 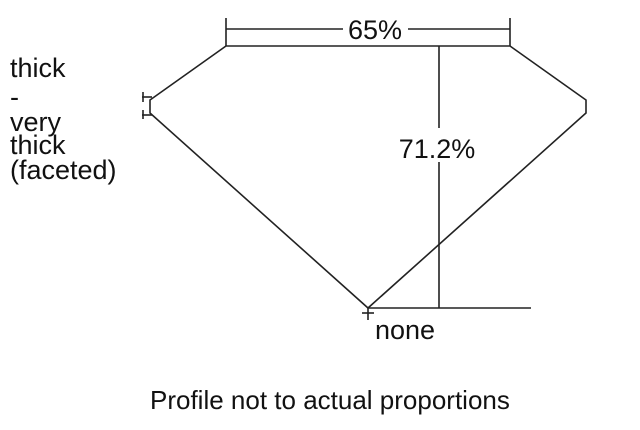 I want to click on table-percent-label: 65%, so click(x=375, y=30).